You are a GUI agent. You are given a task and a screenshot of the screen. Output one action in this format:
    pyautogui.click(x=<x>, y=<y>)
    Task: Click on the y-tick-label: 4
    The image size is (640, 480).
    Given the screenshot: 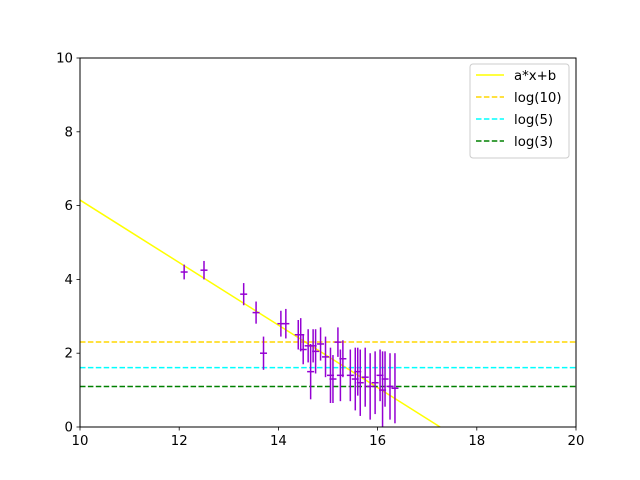 What is the action you would take?
    pyautogui.click(x=69, y=280)
    